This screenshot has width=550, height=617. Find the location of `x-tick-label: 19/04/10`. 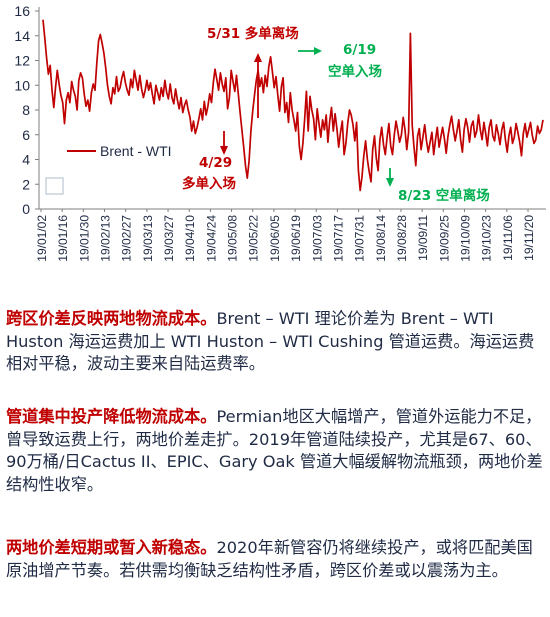

x-tick-label: 19/04/10 is located at coordinates (190, 238).